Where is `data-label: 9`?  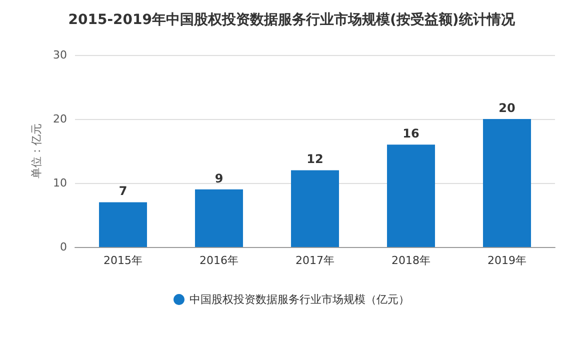 data-label: 9 is located at coordinates (219, 178).